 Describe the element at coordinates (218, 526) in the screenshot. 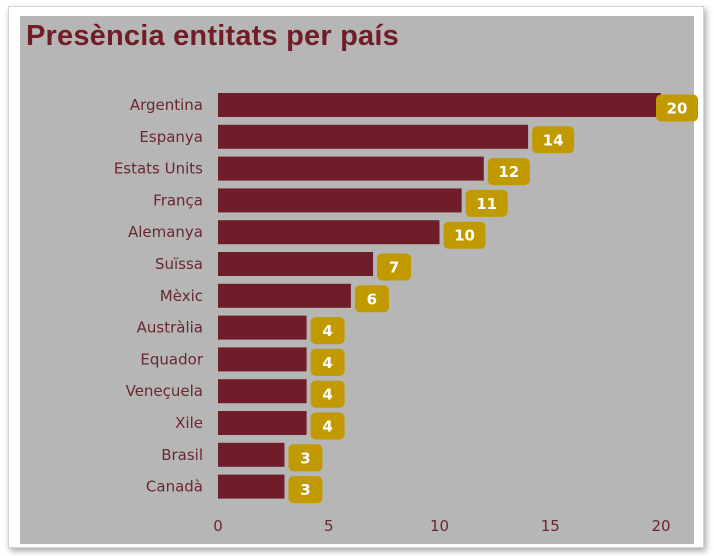

I see `x-tick-label-0: 0` at that location.